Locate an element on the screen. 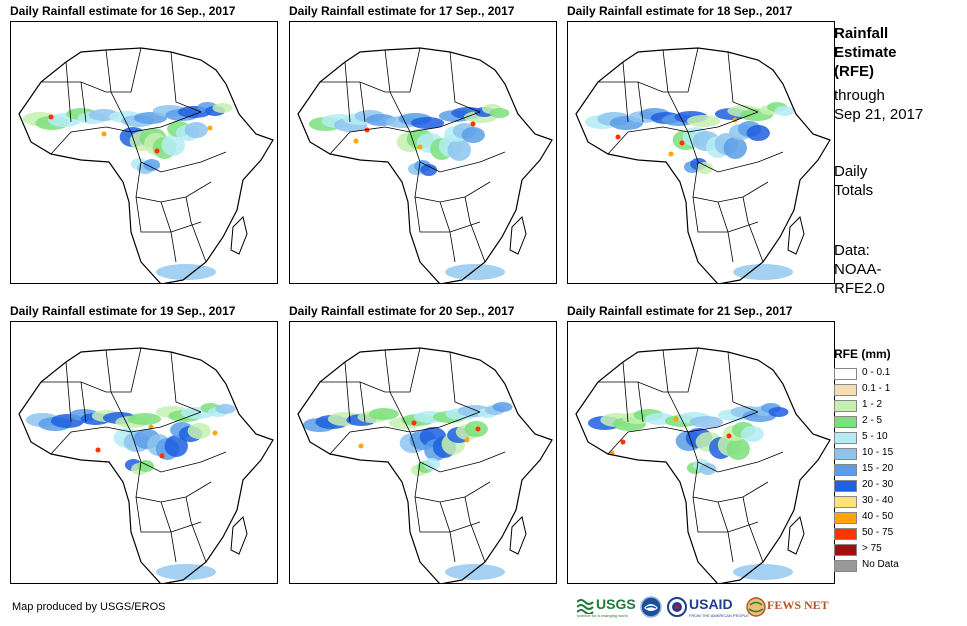 The image size is (967, 626). usgs-tagline: science for a changing world is located at coordinates (602, 615).